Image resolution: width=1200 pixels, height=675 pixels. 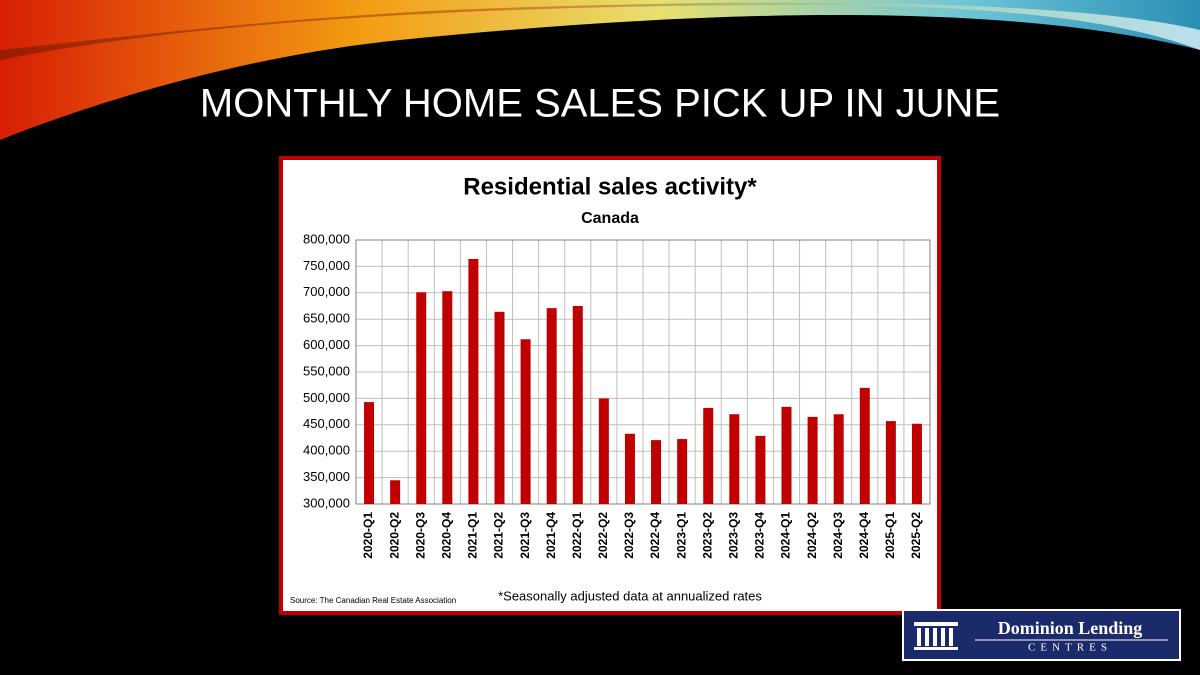 I want to click on y-tick-label: 500,000, so click(x=326, y=397).